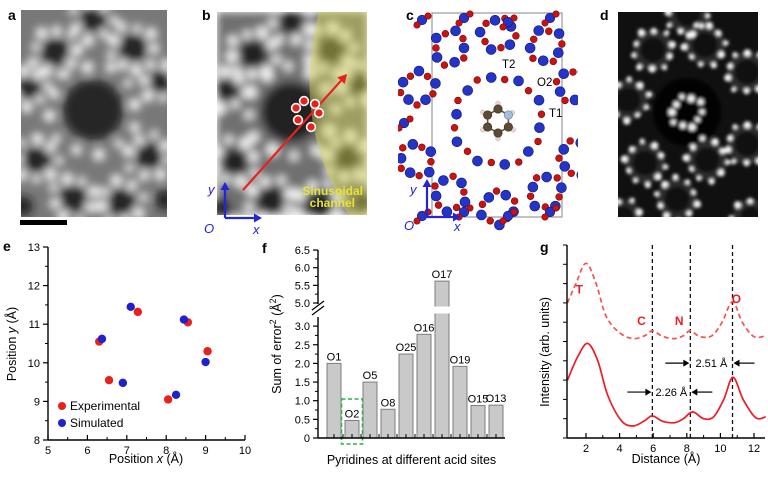 The height and width of the screenshot is (481, 768). Describe the element at coordinates (302, 286) in the screenshot. I see `svg-text: 5.5` at that location.